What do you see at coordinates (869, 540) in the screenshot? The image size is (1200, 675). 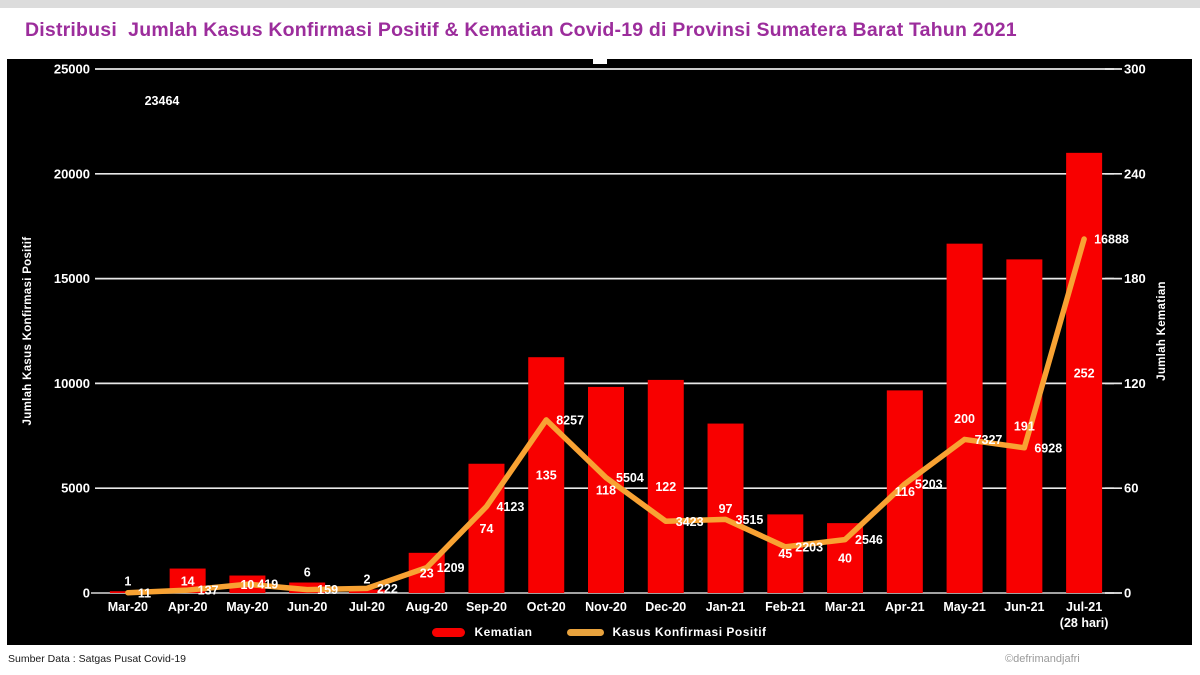 I see `cases-point-label: 2546` at bounding box center [869, 540].